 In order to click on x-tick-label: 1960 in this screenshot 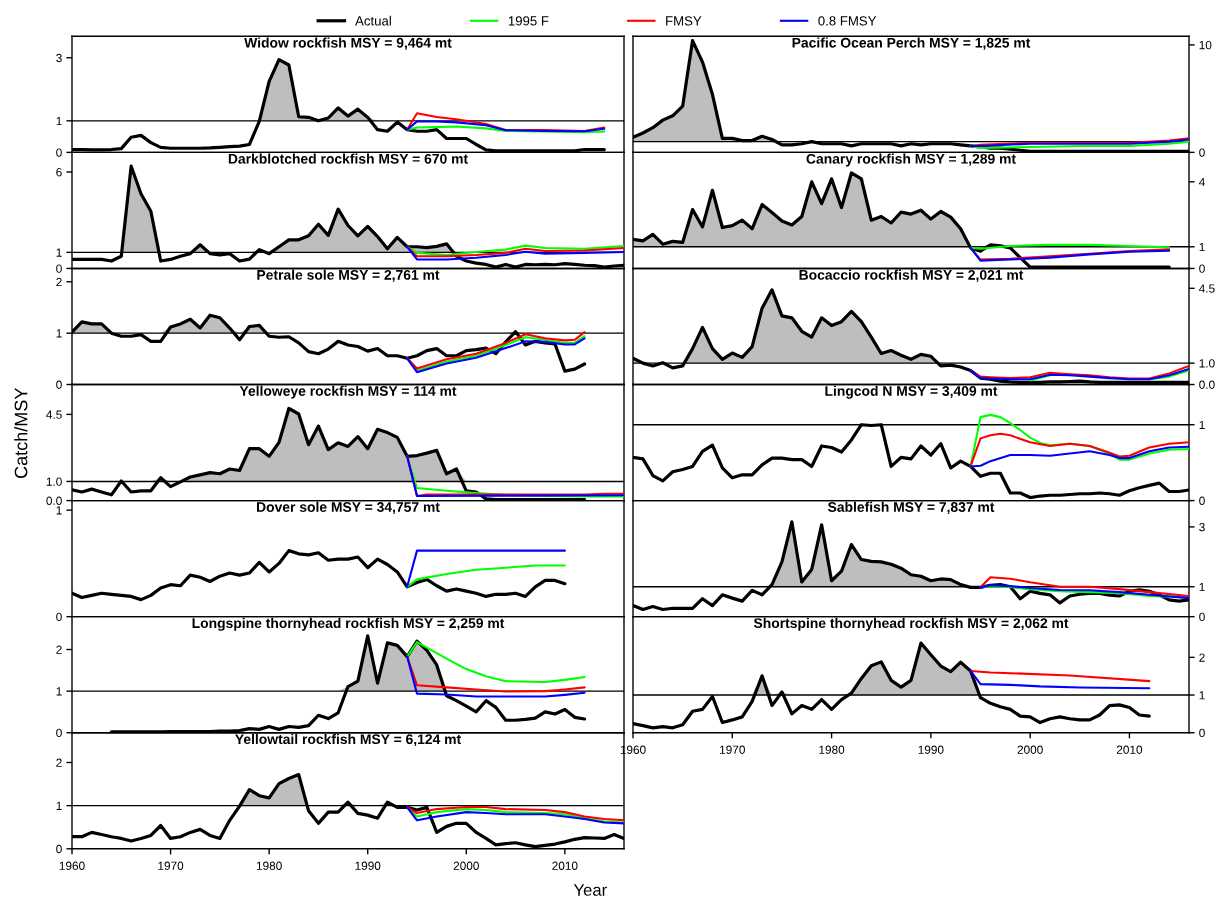, I will do `click(72, 865)`.